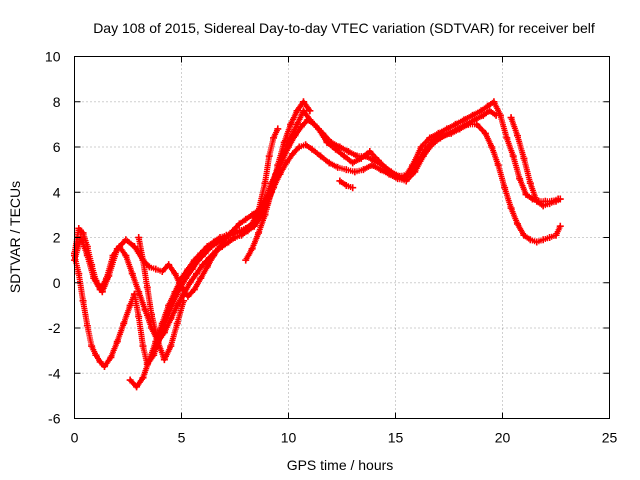 The height and width of the screenshot is (480, 640). I want to click on x-tick-label: 10, so click(289, 438).